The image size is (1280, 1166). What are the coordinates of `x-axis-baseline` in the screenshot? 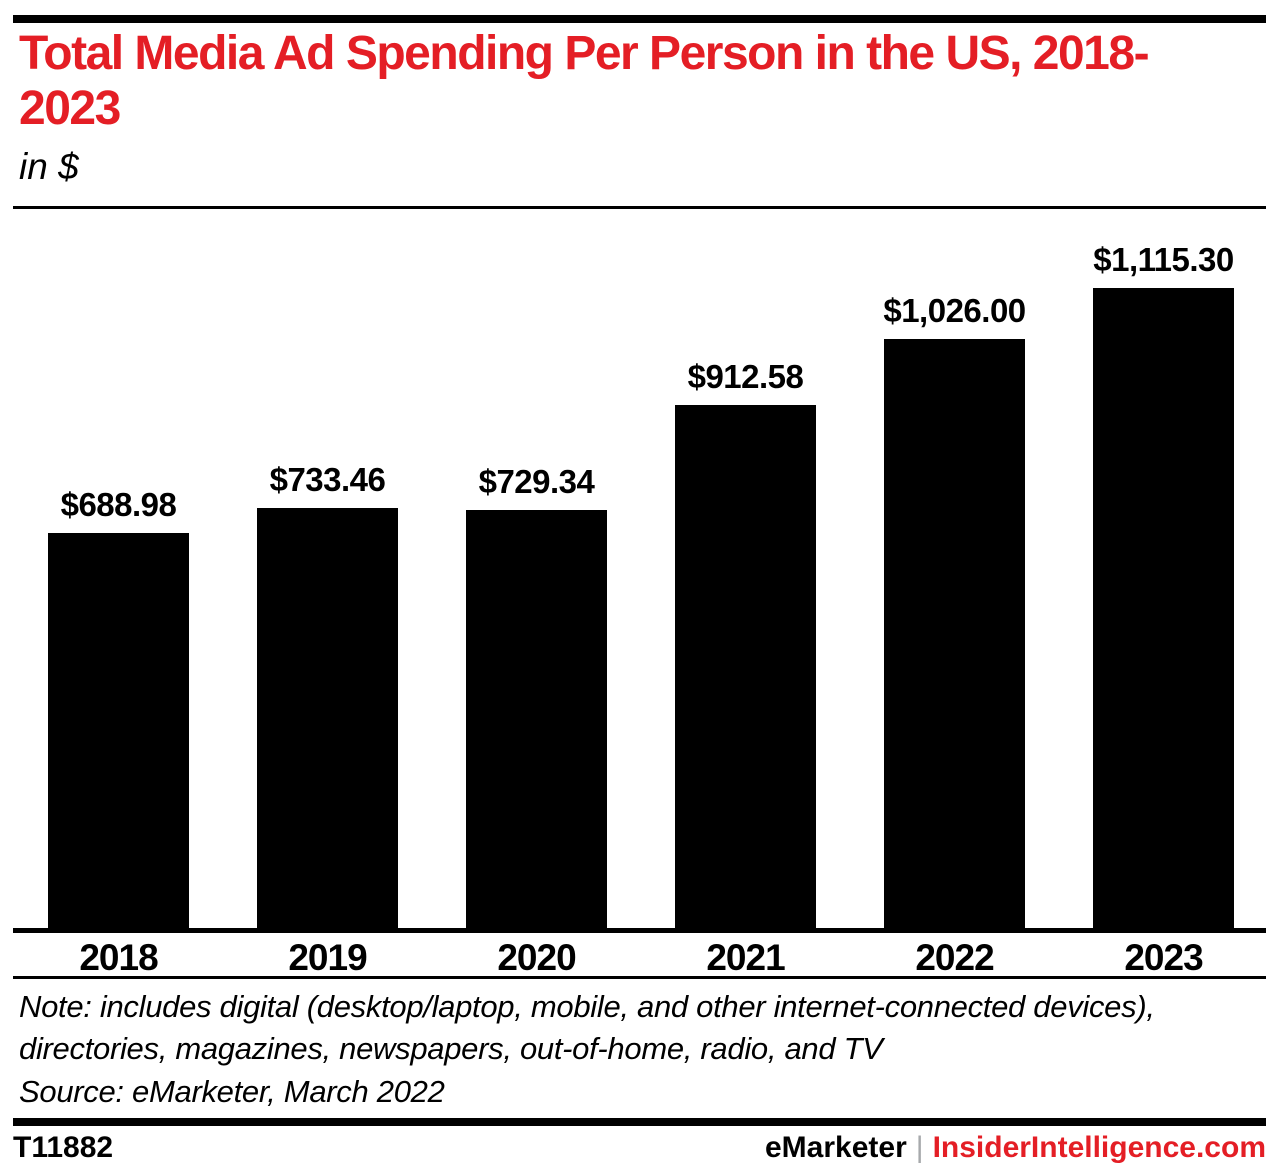 It's located at (639, 930).